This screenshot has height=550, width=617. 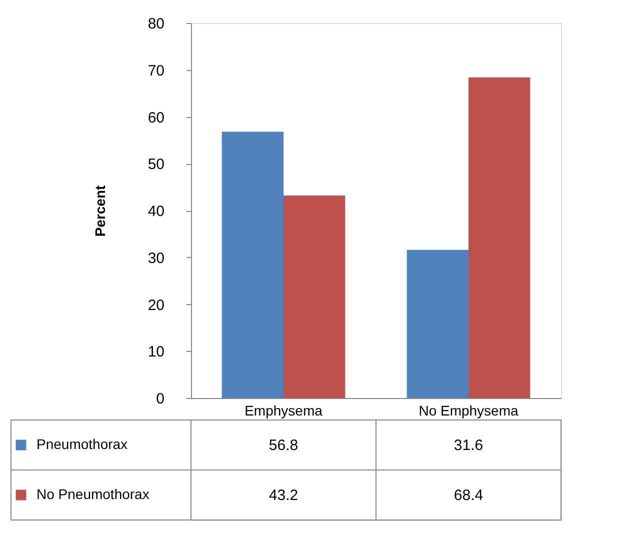 What do you see at coordinates (156, 24) in the screenshot?
I see `y-tick-label: 80` at bounding box center [156, 24].